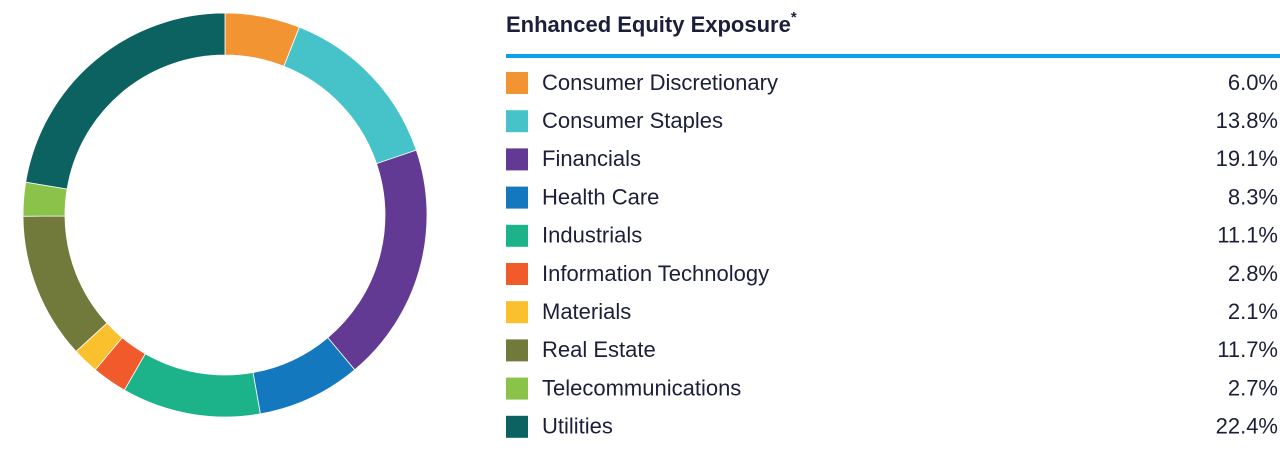  Describe the element at coordinates (1253, 196) in the screenshot. I see `value-label: 8.3%` at that location.